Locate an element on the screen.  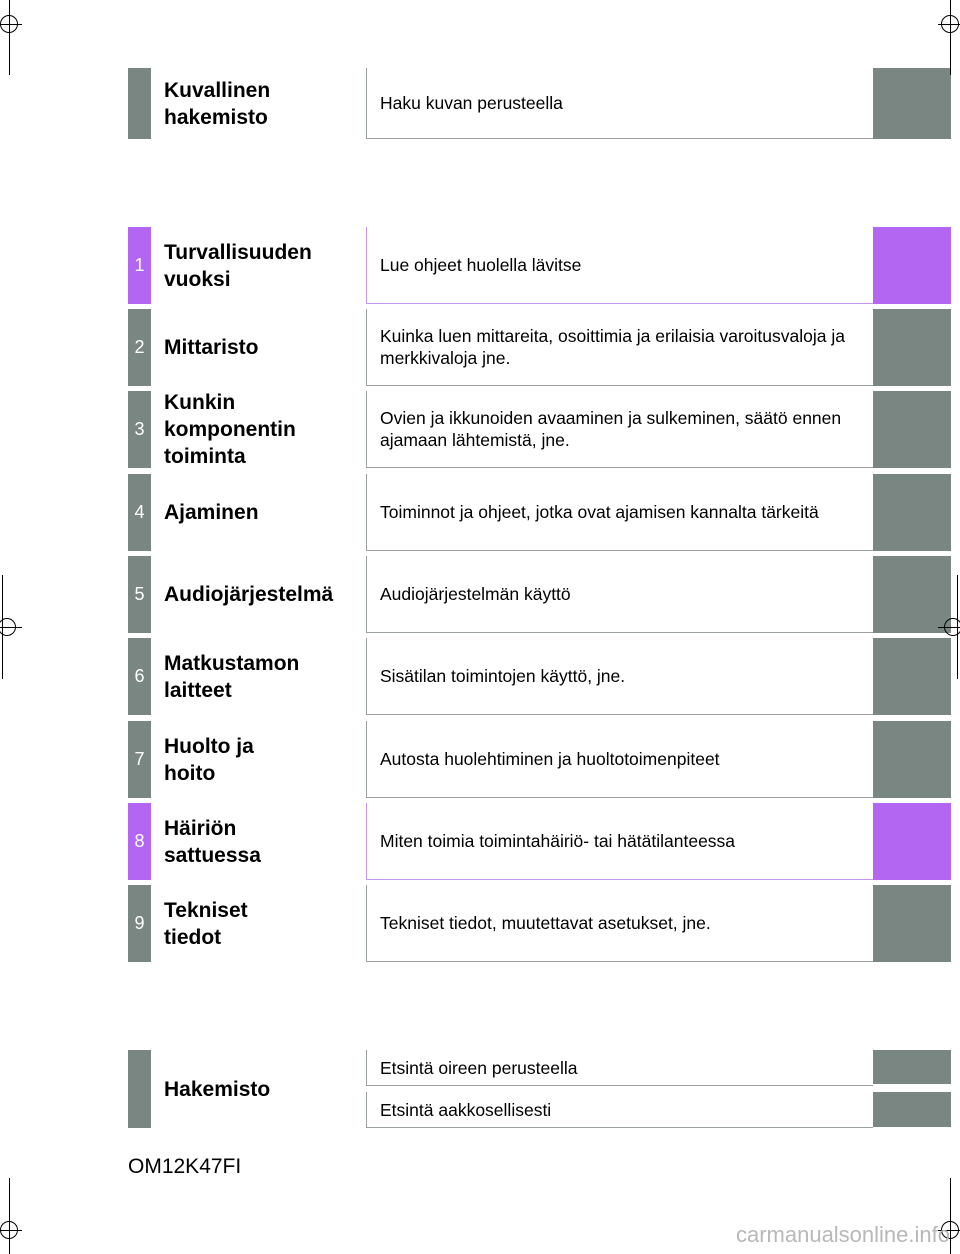
chapter-title: Audiojärjestelmä is located at coordinates (249, 594).